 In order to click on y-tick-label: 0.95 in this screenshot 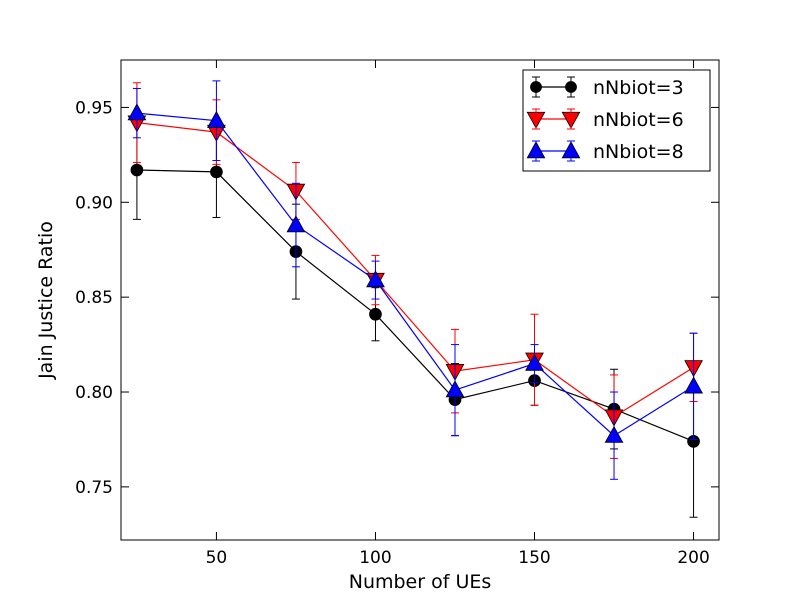, I will do `click(94, 108)`.